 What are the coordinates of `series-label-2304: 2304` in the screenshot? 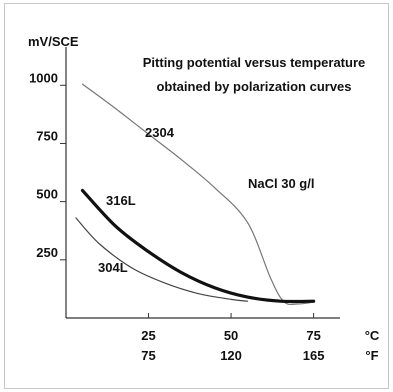 It's located at (160, 132).